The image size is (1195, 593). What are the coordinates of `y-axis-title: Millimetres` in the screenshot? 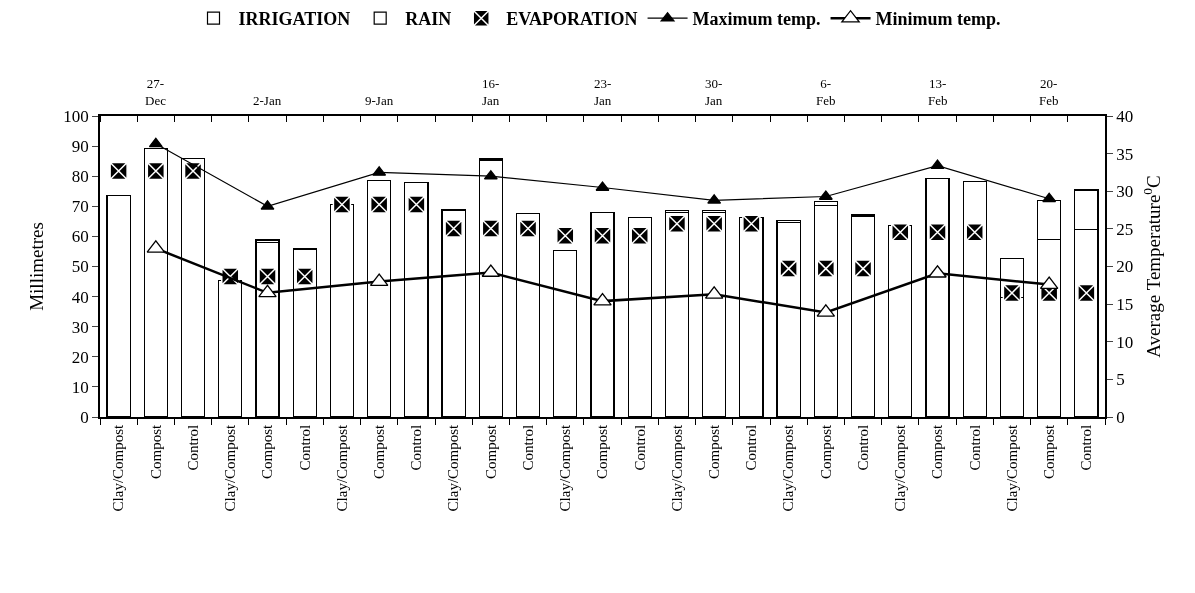 It's located at (36, 266).